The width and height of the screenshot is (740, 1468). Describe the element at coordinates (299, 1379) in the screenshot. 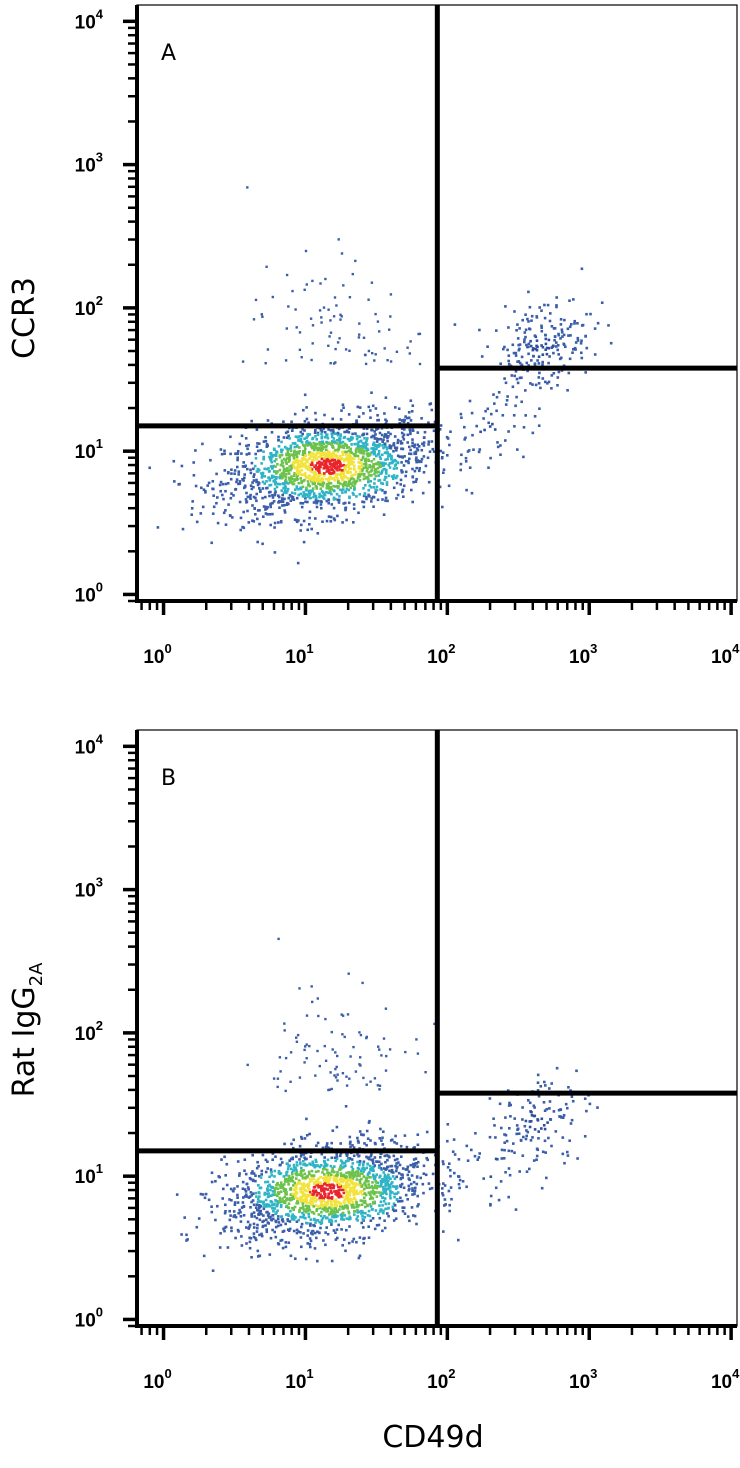

I see `x-tick-label: 101` at that location.